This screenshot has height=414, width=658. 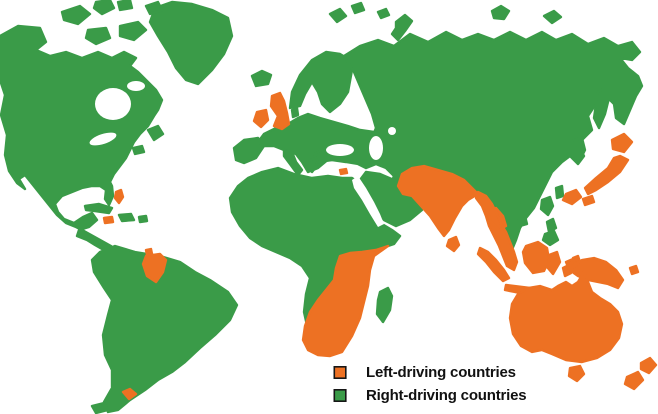 I want to click on region-ireland, so click(x=261, y=118).